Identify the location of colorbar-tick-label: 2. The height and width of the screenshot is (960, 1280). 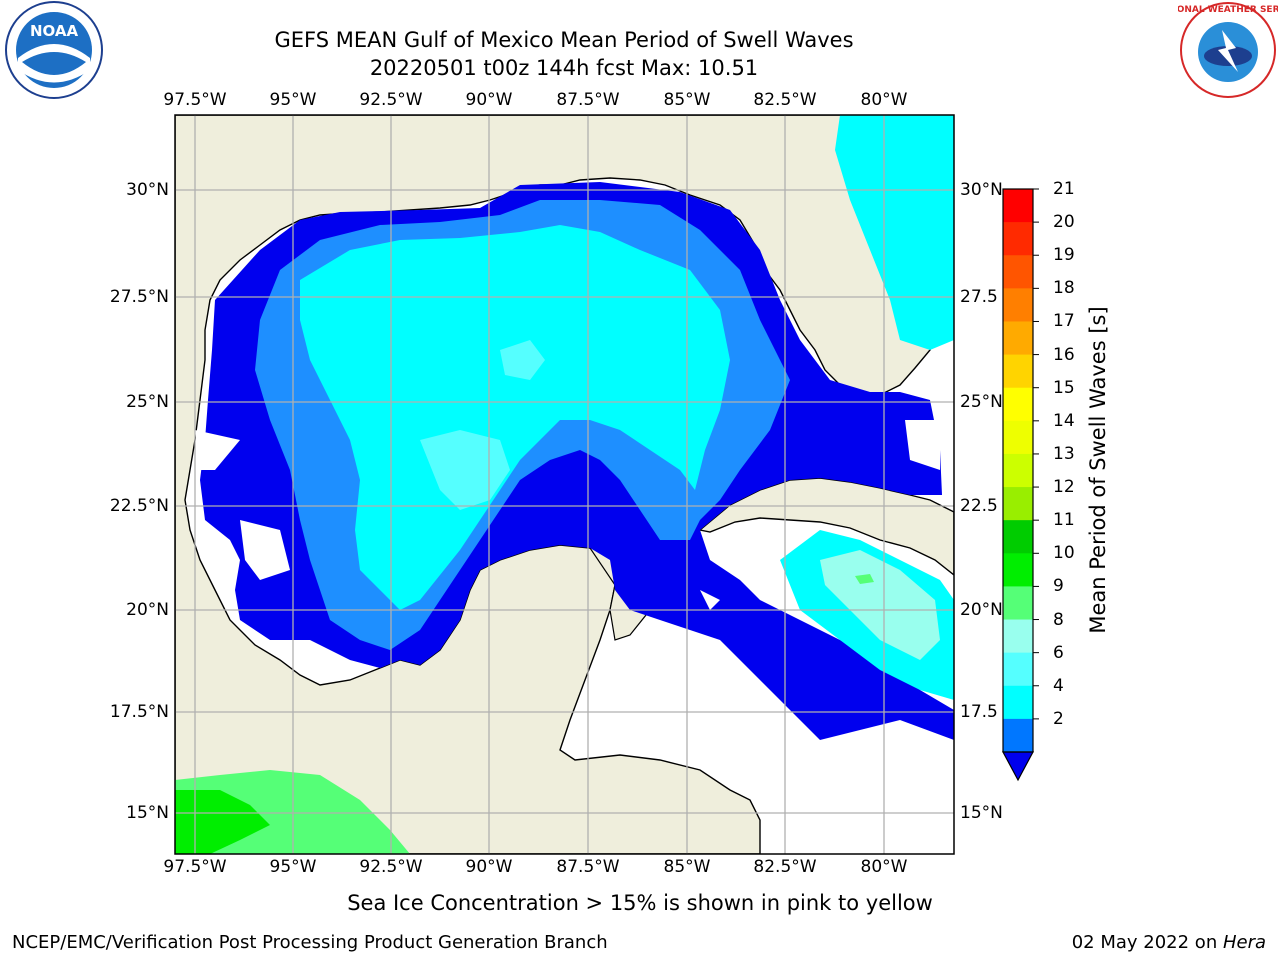
(1058, 718).